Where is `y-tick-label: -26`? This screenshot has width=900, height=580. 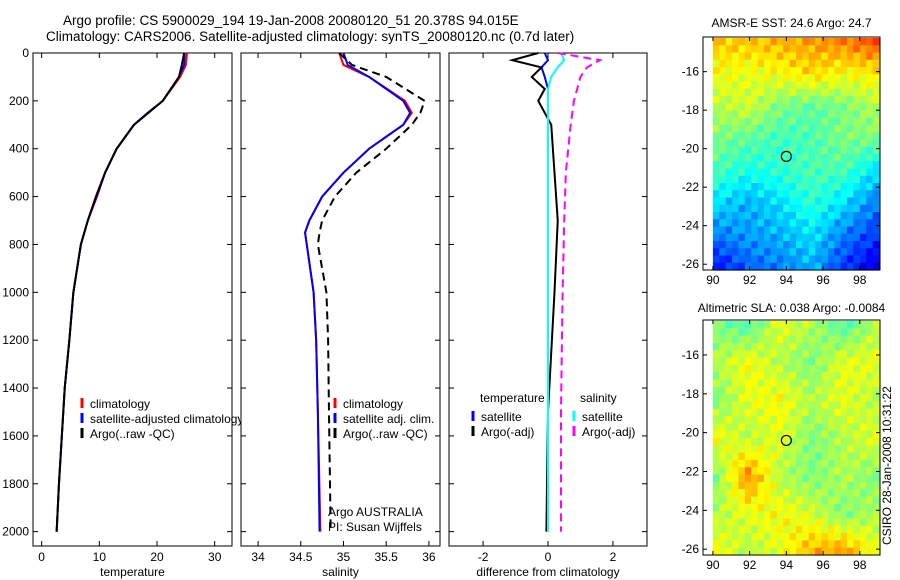 y-tick-label: -26 is located at coordinates (691, 264).